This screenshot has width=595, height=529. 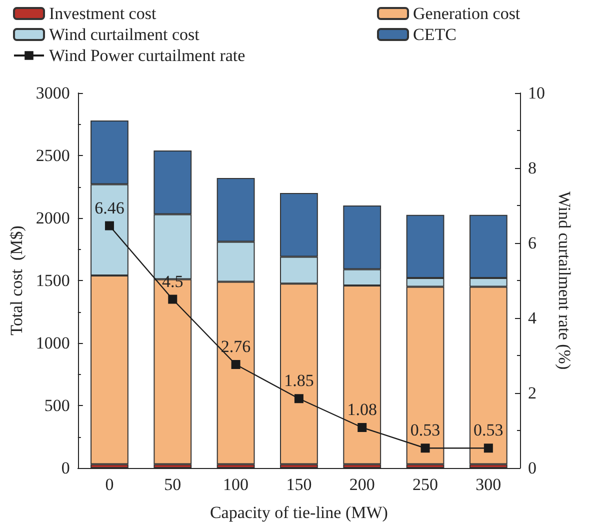 I want to click on x-tick-label: 200, so click(x=362, y=484).